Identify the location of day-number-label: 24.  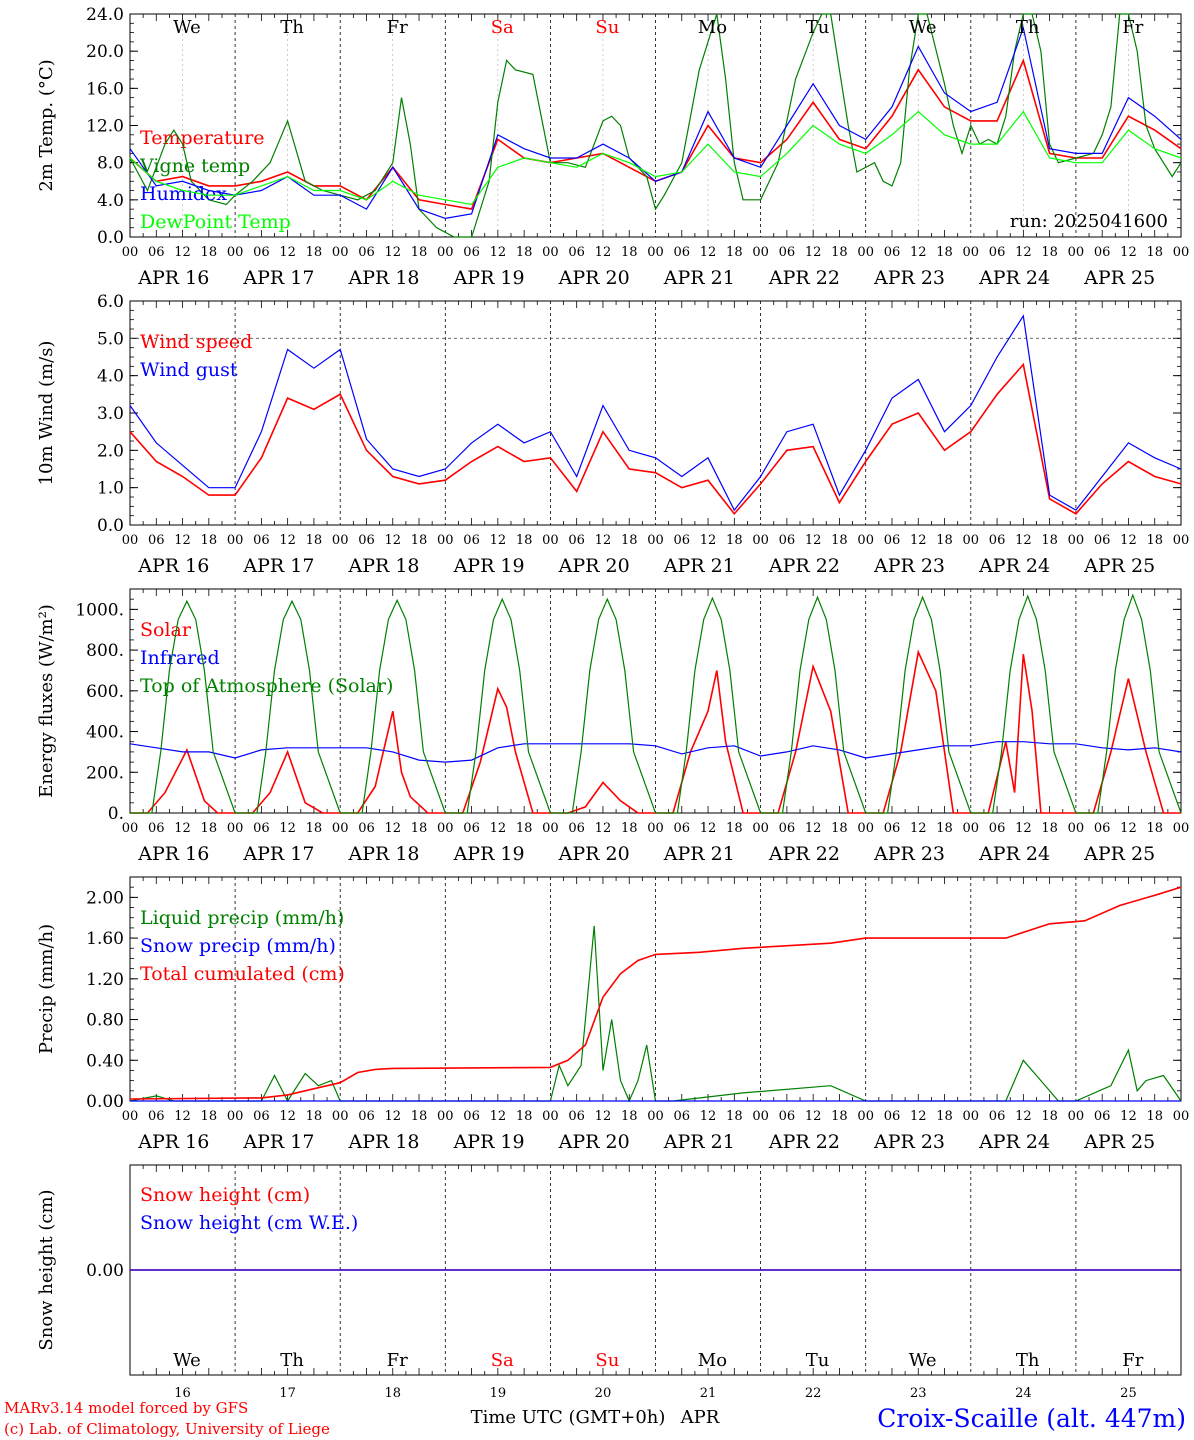
(1023, 1393).